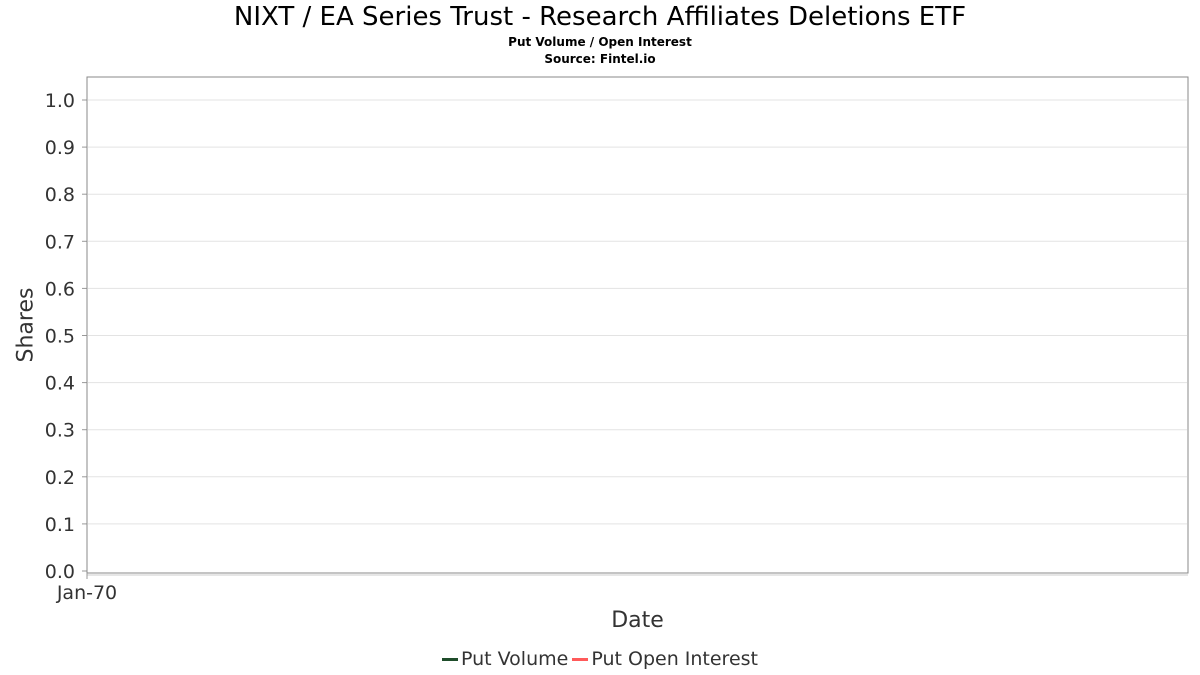  What do you see at coordinates (600, 59) in the screenshot?
I see `chart-source: Source: Fintel.io` at bounding box center [600, 59].